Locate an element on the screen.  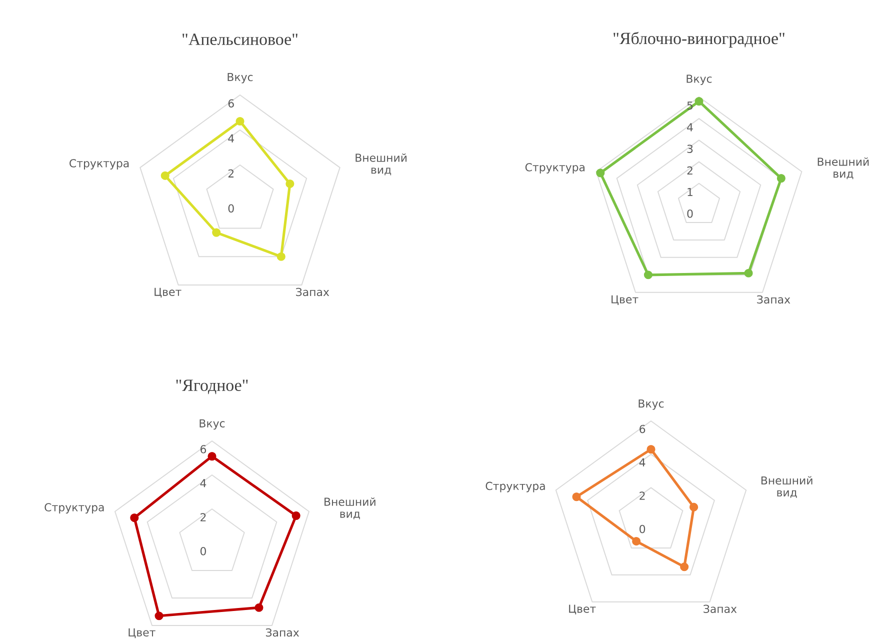
y-tick-label: 3 is located at coordinates (690, 148).